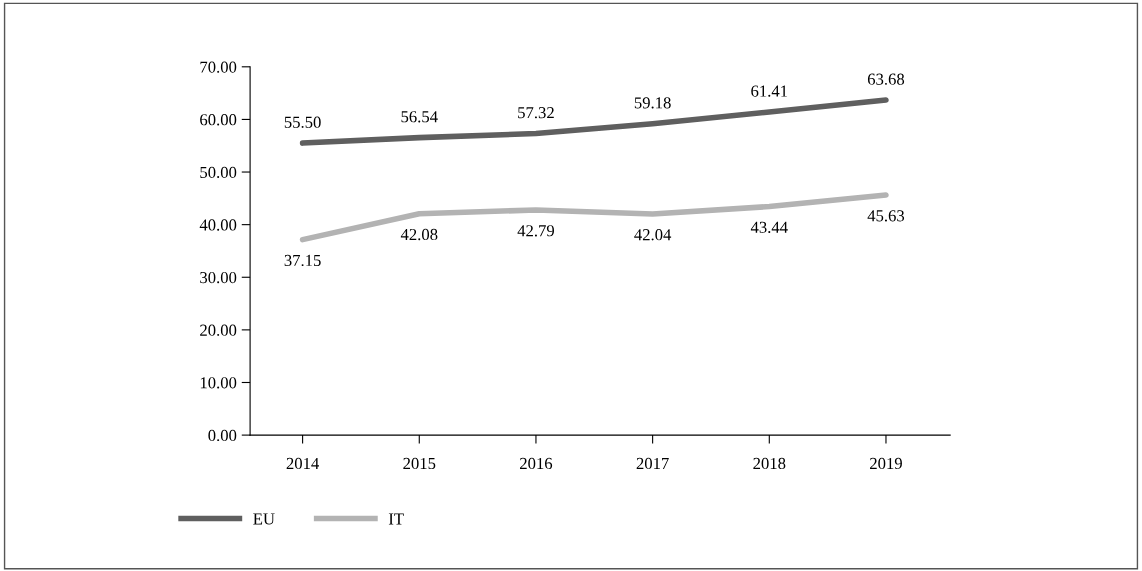 This screenshot has width=1142, height=571. What do you see at coordinates (218, 277) in the screenshot?
I see `y-tick-label: 30.00` at bounding box center [218, 277].